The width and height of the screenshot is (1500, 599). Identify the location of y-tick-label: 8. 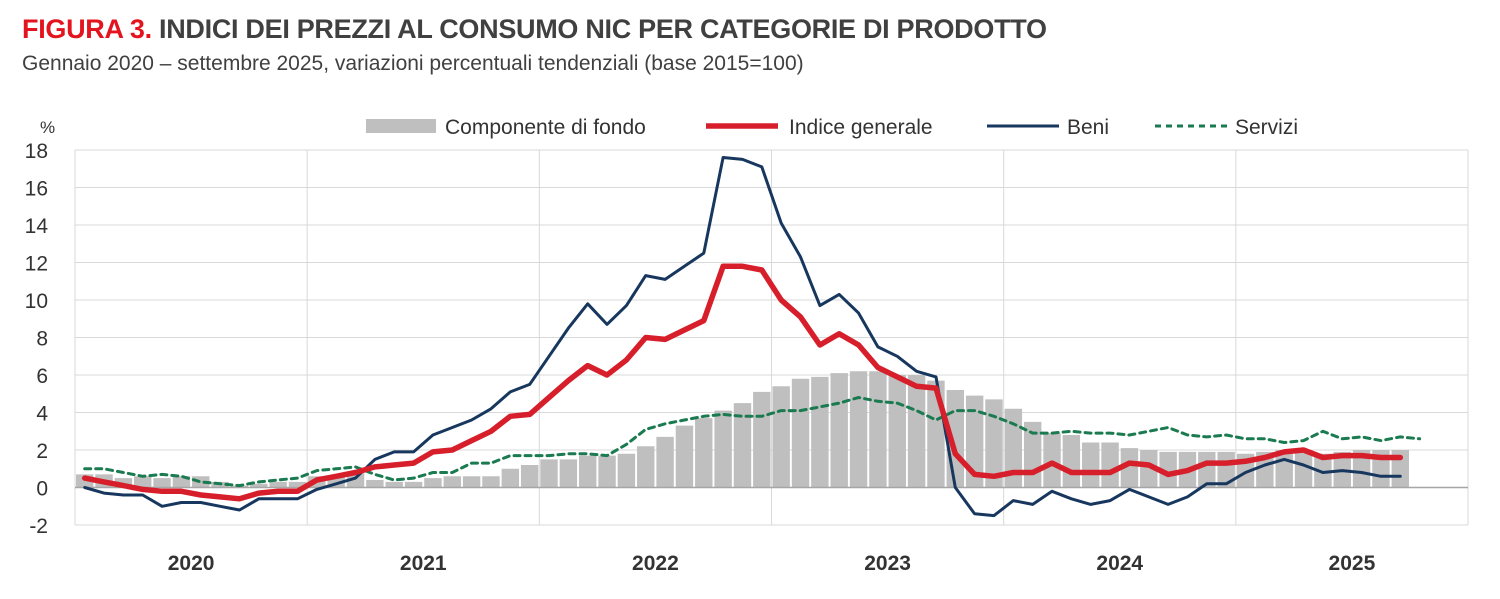
(42, 339).